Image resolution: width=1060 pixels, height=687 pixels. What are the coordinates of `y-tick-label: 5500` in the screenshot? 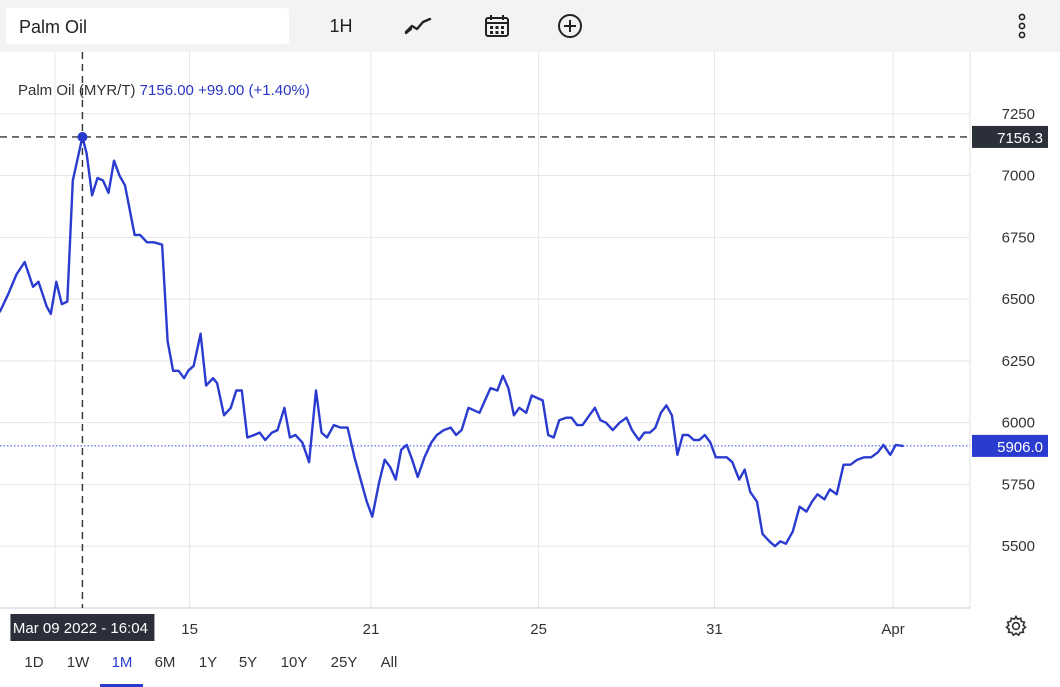 It's located at (1018, 546).